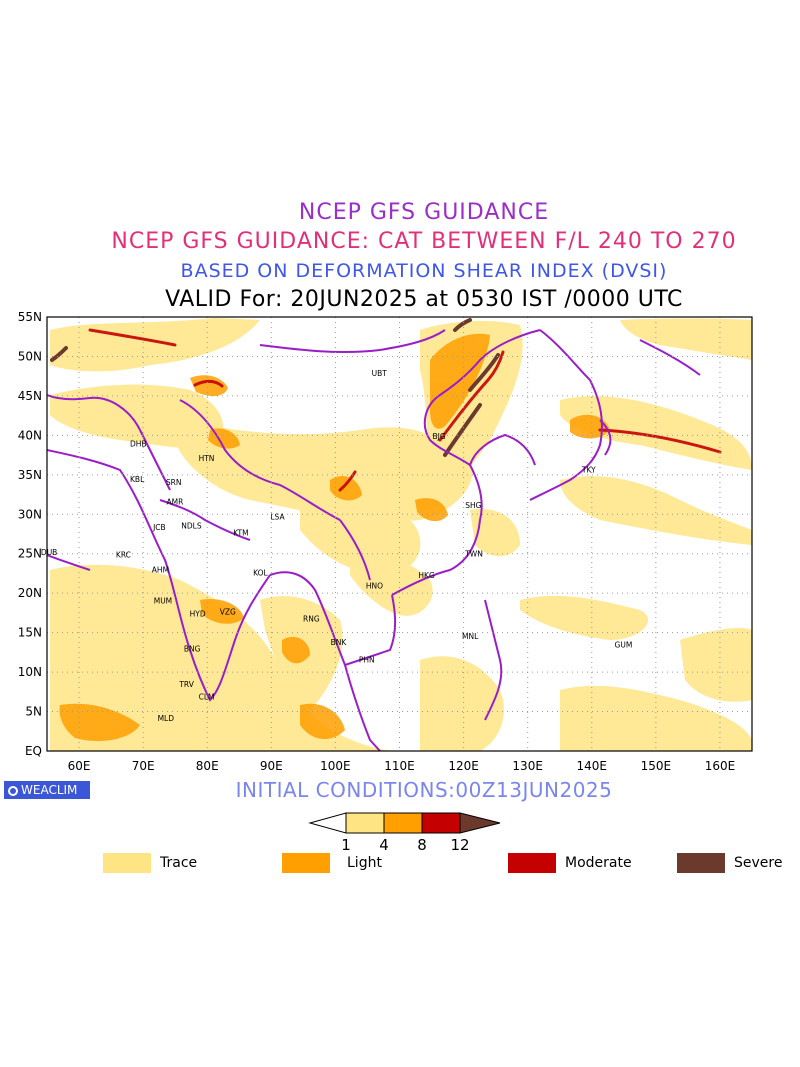  I want to click on latitude-label: 10N, so click(30, 672).